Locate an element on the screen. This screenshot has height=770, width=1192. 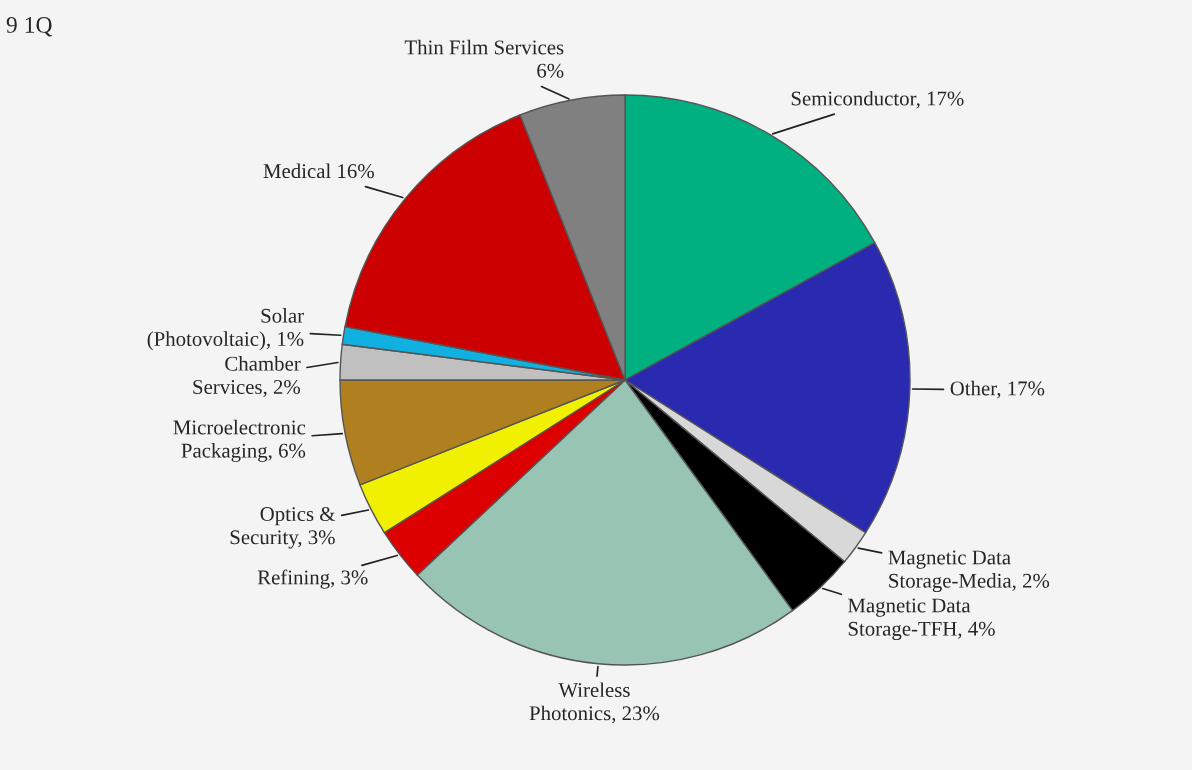
slice-label: Thin Film Services 6% is located at coordinates (484, 58).